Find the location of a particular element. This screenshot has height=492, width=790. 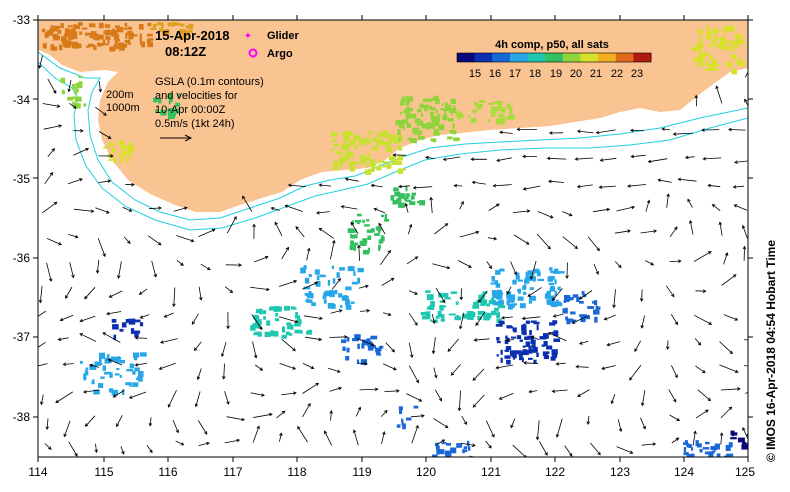

colorbar-cell is located at coordinates (501, 57).